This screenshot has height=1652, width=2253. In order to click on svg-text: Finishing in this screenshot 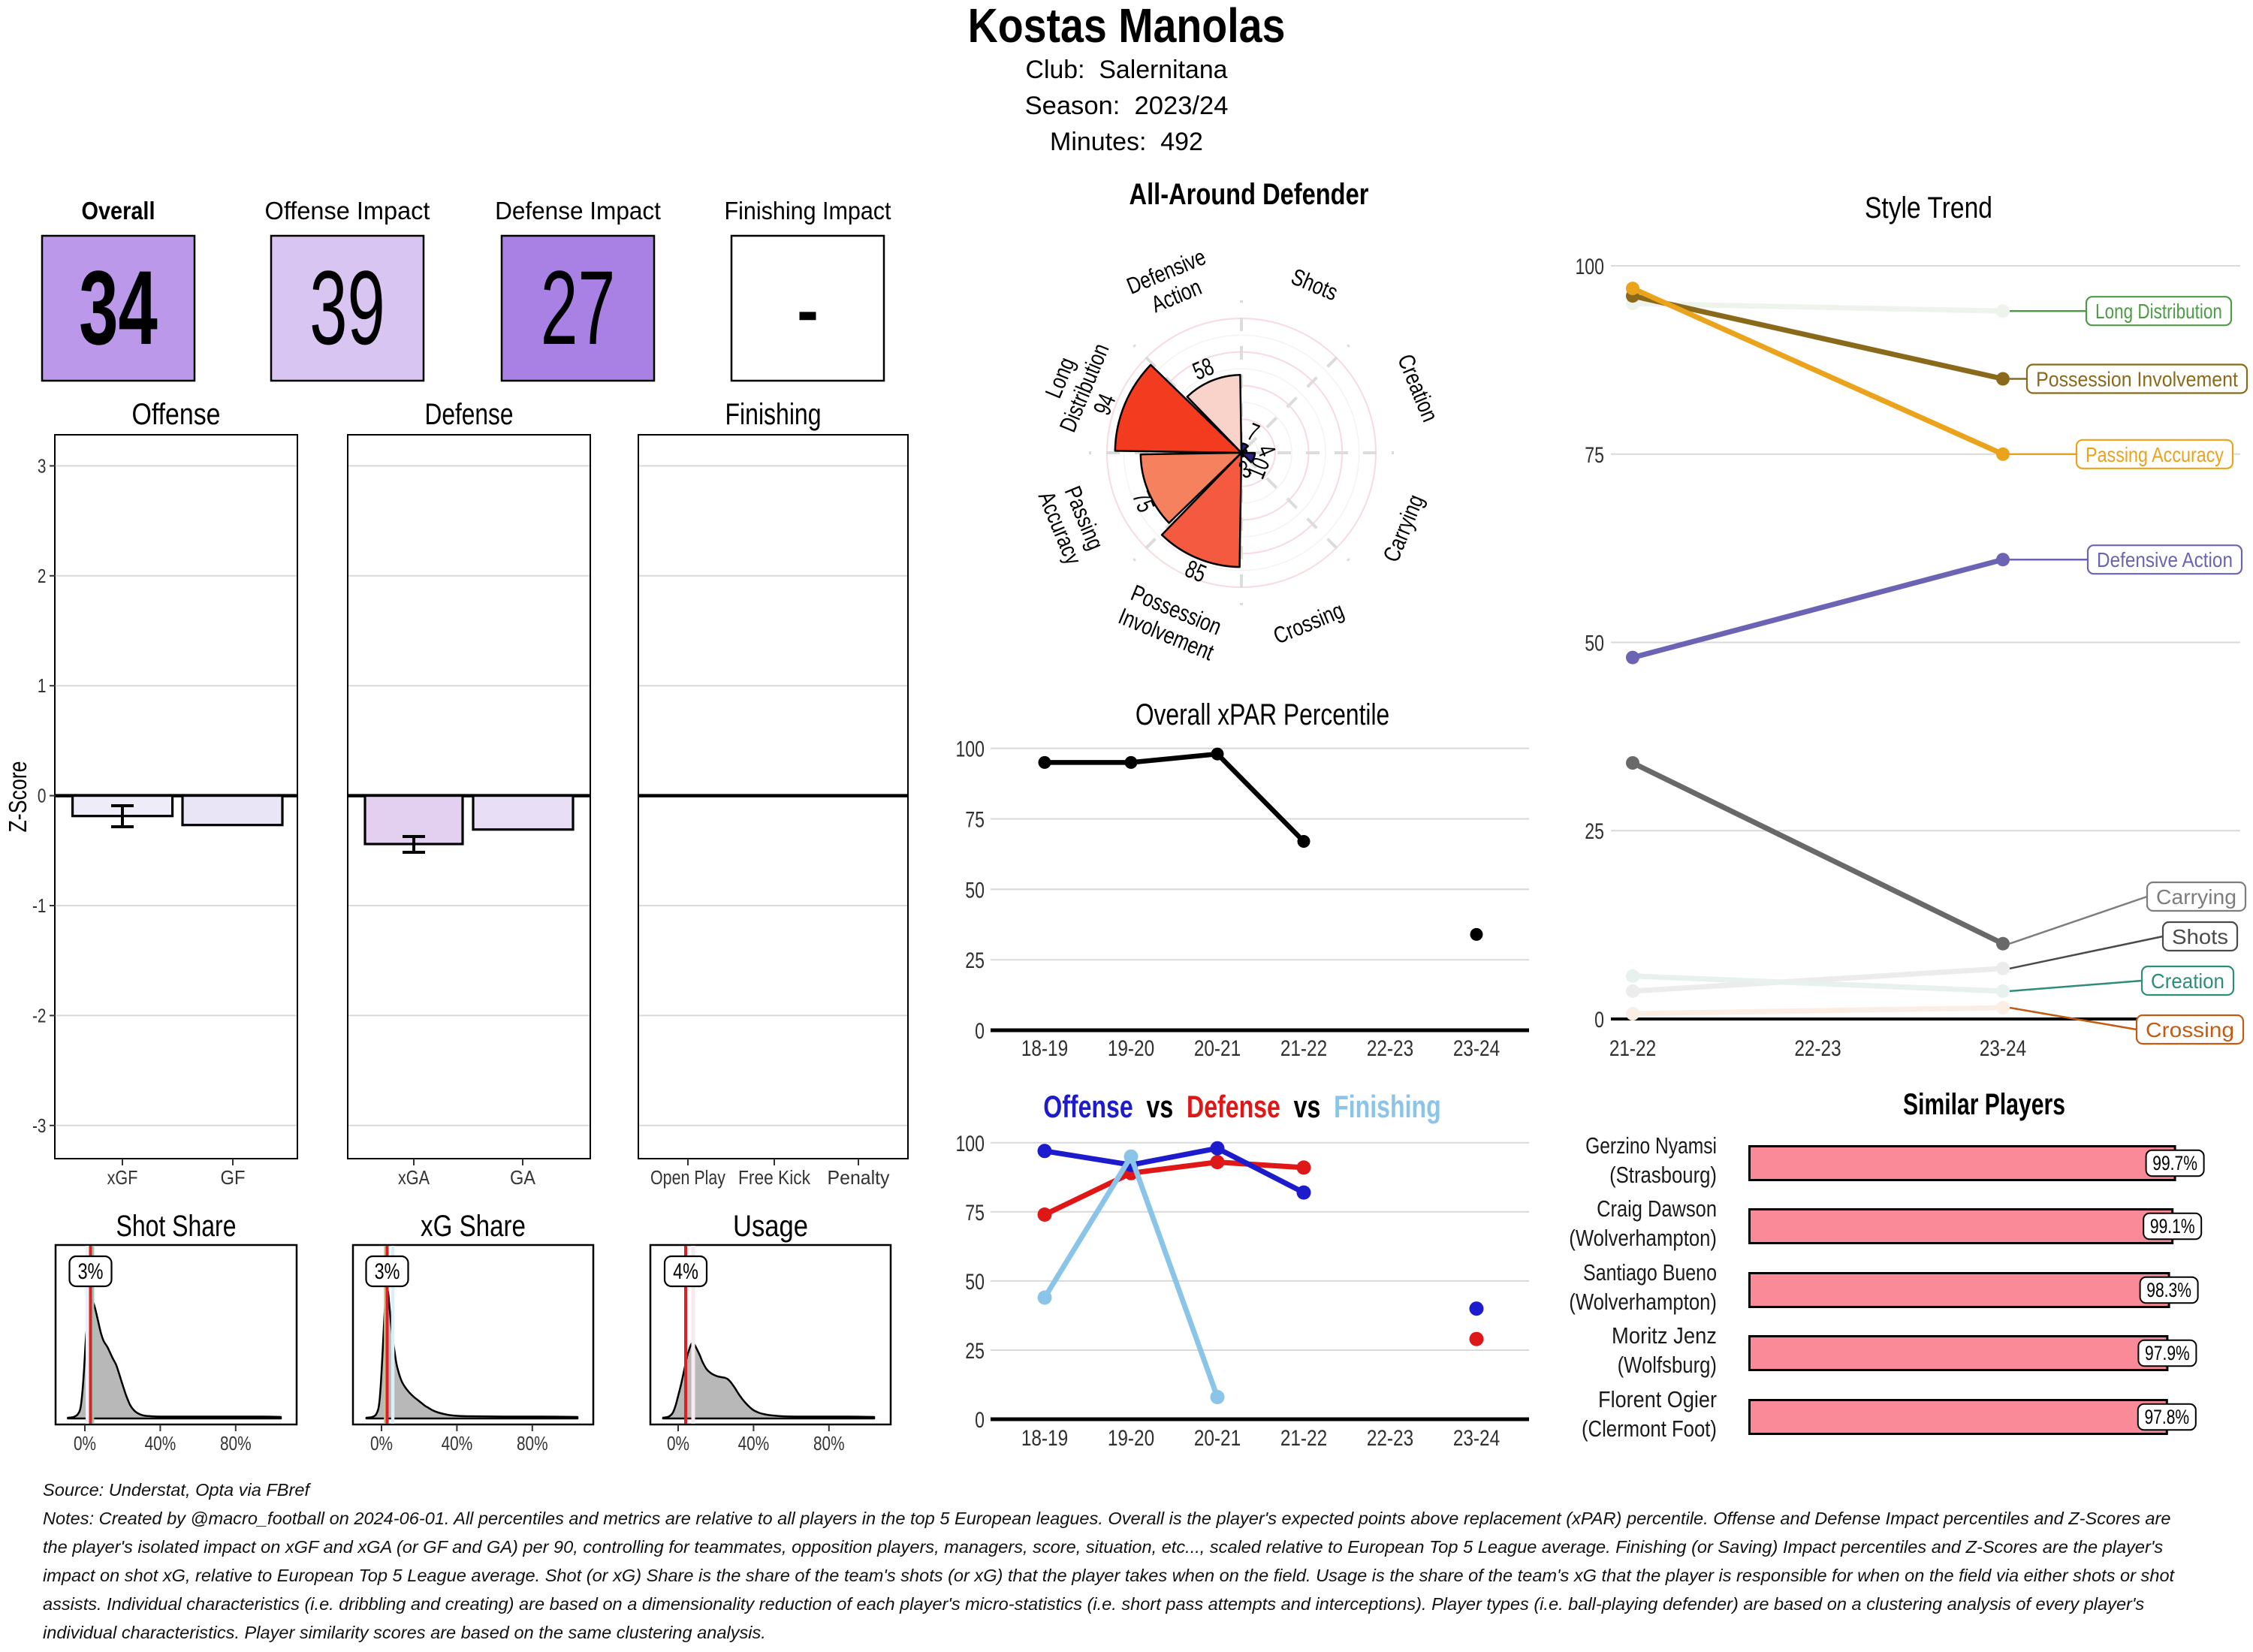, I will do `click(773, 414)`.